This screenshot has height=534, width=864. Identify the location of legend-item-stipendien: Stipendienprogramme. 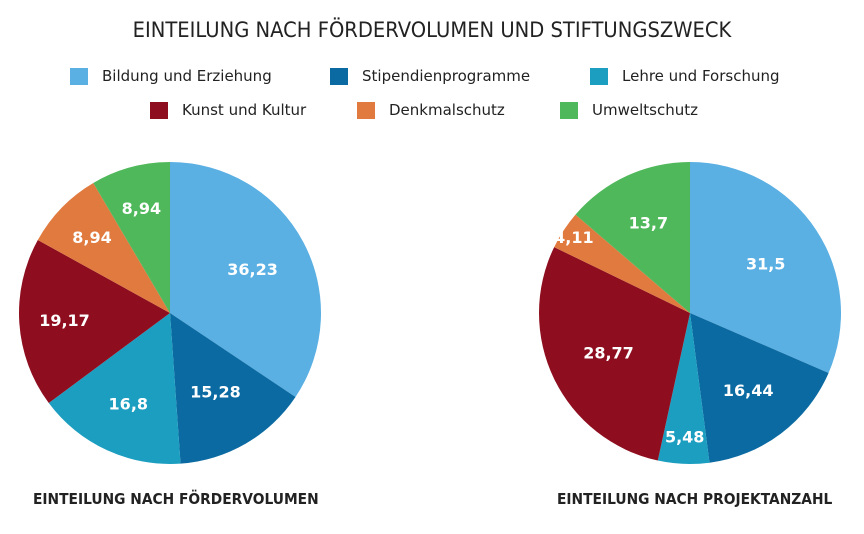
(430, 76).